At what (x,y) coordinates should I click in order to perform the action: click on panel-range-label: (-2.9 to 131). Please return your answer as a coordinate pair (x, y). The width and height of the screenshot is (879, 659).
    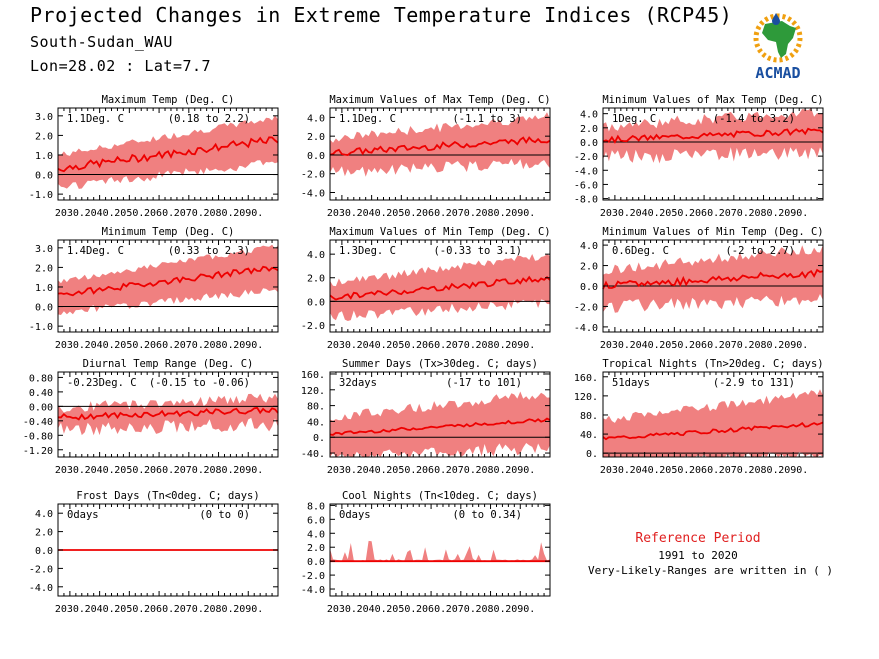
    Looking at the image, I should click on (754, 383).